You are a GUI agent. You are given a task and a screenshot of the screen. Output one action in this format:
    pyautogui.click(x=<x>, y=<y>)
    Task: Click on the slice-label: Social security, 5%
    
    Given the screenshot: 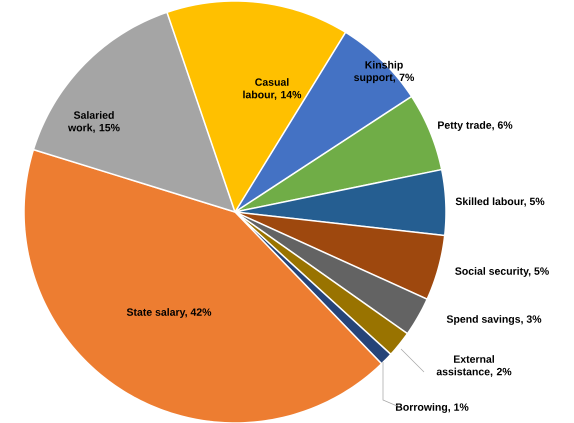 What is the action you would take?
    pyautogui.click(x=502, y=272)
    